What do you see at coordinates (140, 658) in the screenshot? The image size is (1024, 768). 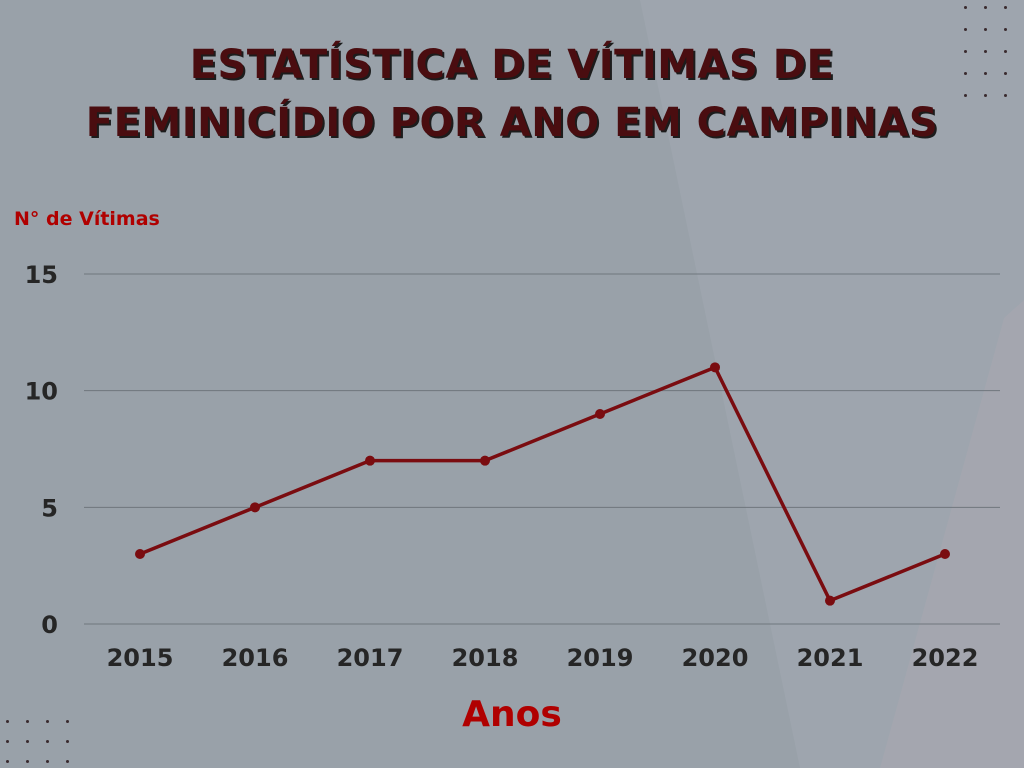 I see `x-tick-label: 2015` at bounding box center [140, 658].